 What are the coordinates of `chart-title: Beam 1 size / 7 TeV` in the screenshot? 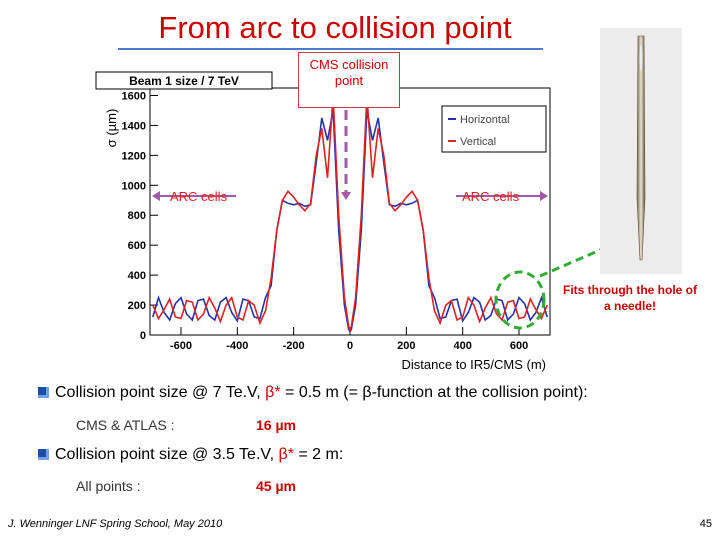 It's located at (184, 81).